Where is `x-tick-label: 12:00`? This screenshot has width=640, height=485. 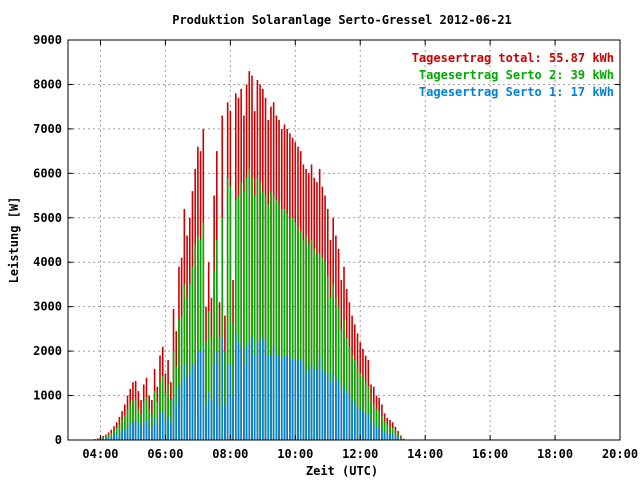
x-tick-label: 12:00 is located at coordinates (360, 454).